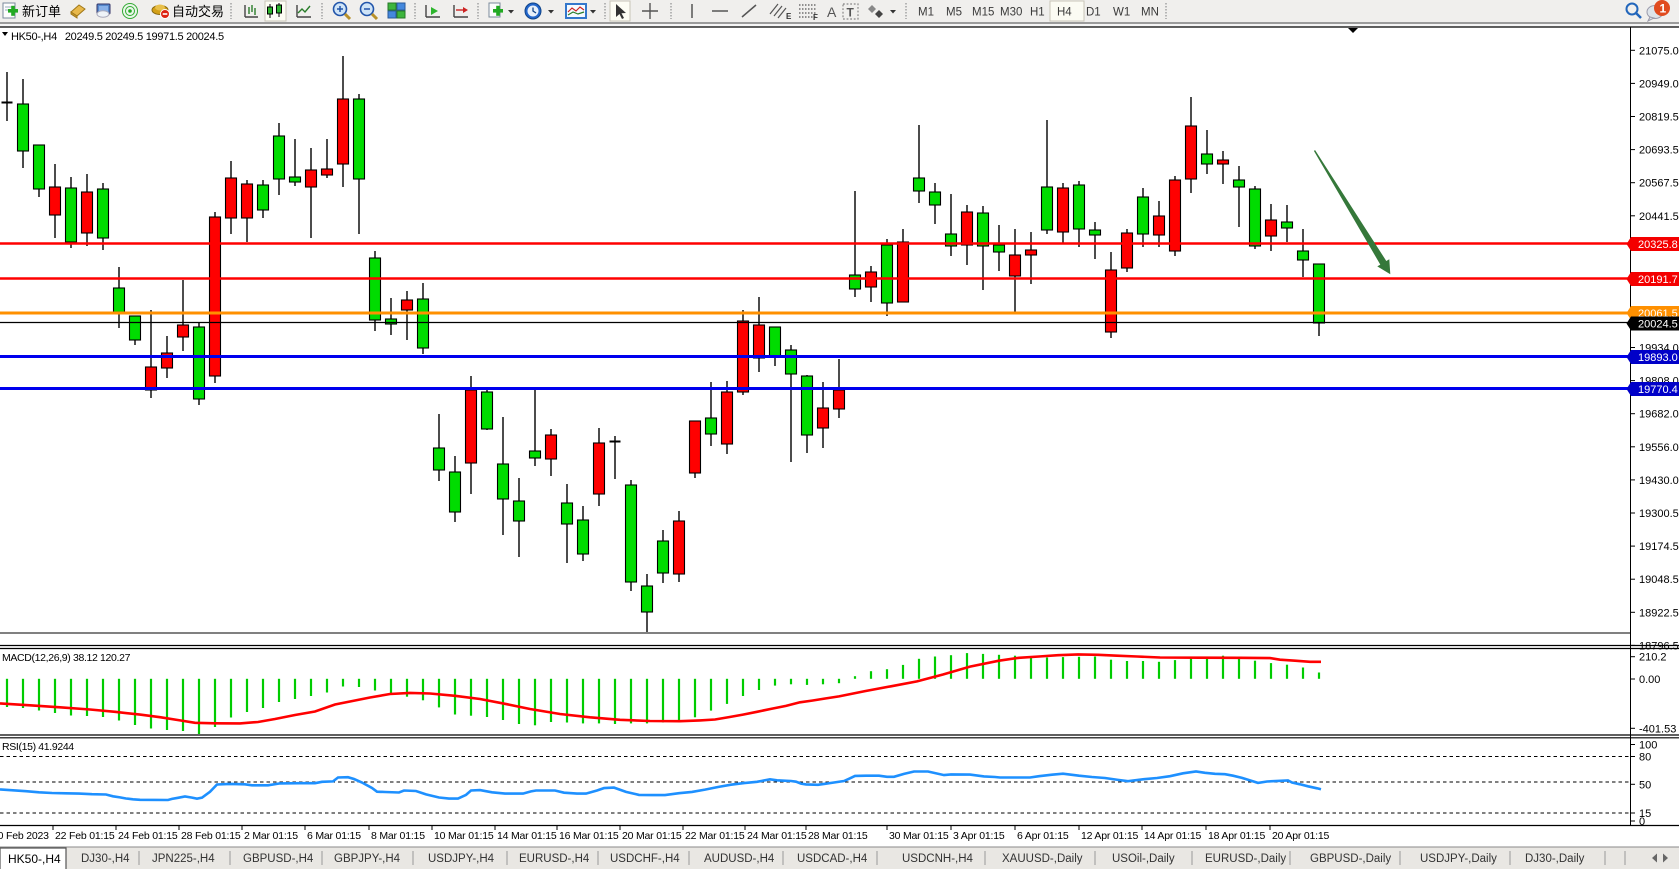  I want to click on svg-text: H4, so click(1064, 13).